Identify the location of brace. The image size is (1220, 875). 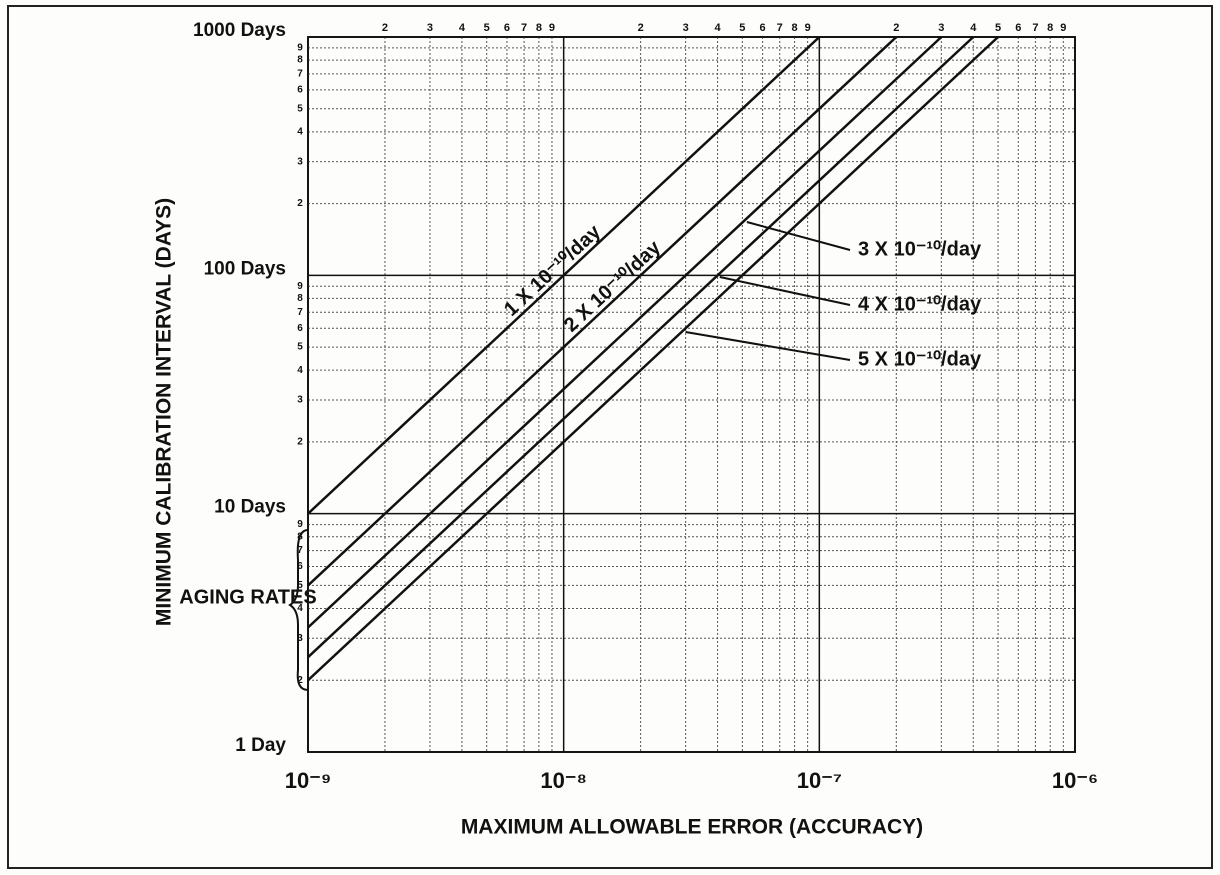
(298, 610).